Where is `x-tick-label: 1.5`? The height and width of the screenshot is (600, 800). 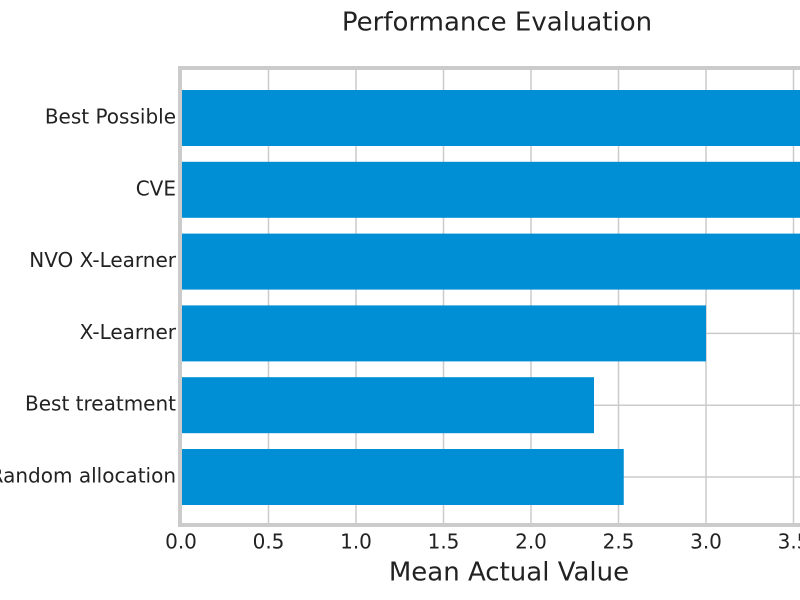 x-tick-label: 1.5 is located at coordinates (444, 542).